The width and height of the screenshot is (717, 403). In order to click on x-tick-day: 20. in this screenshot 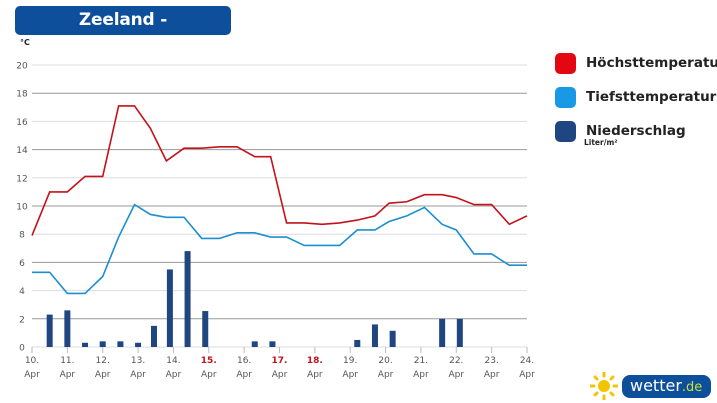, I will do `click(385, 361)`.